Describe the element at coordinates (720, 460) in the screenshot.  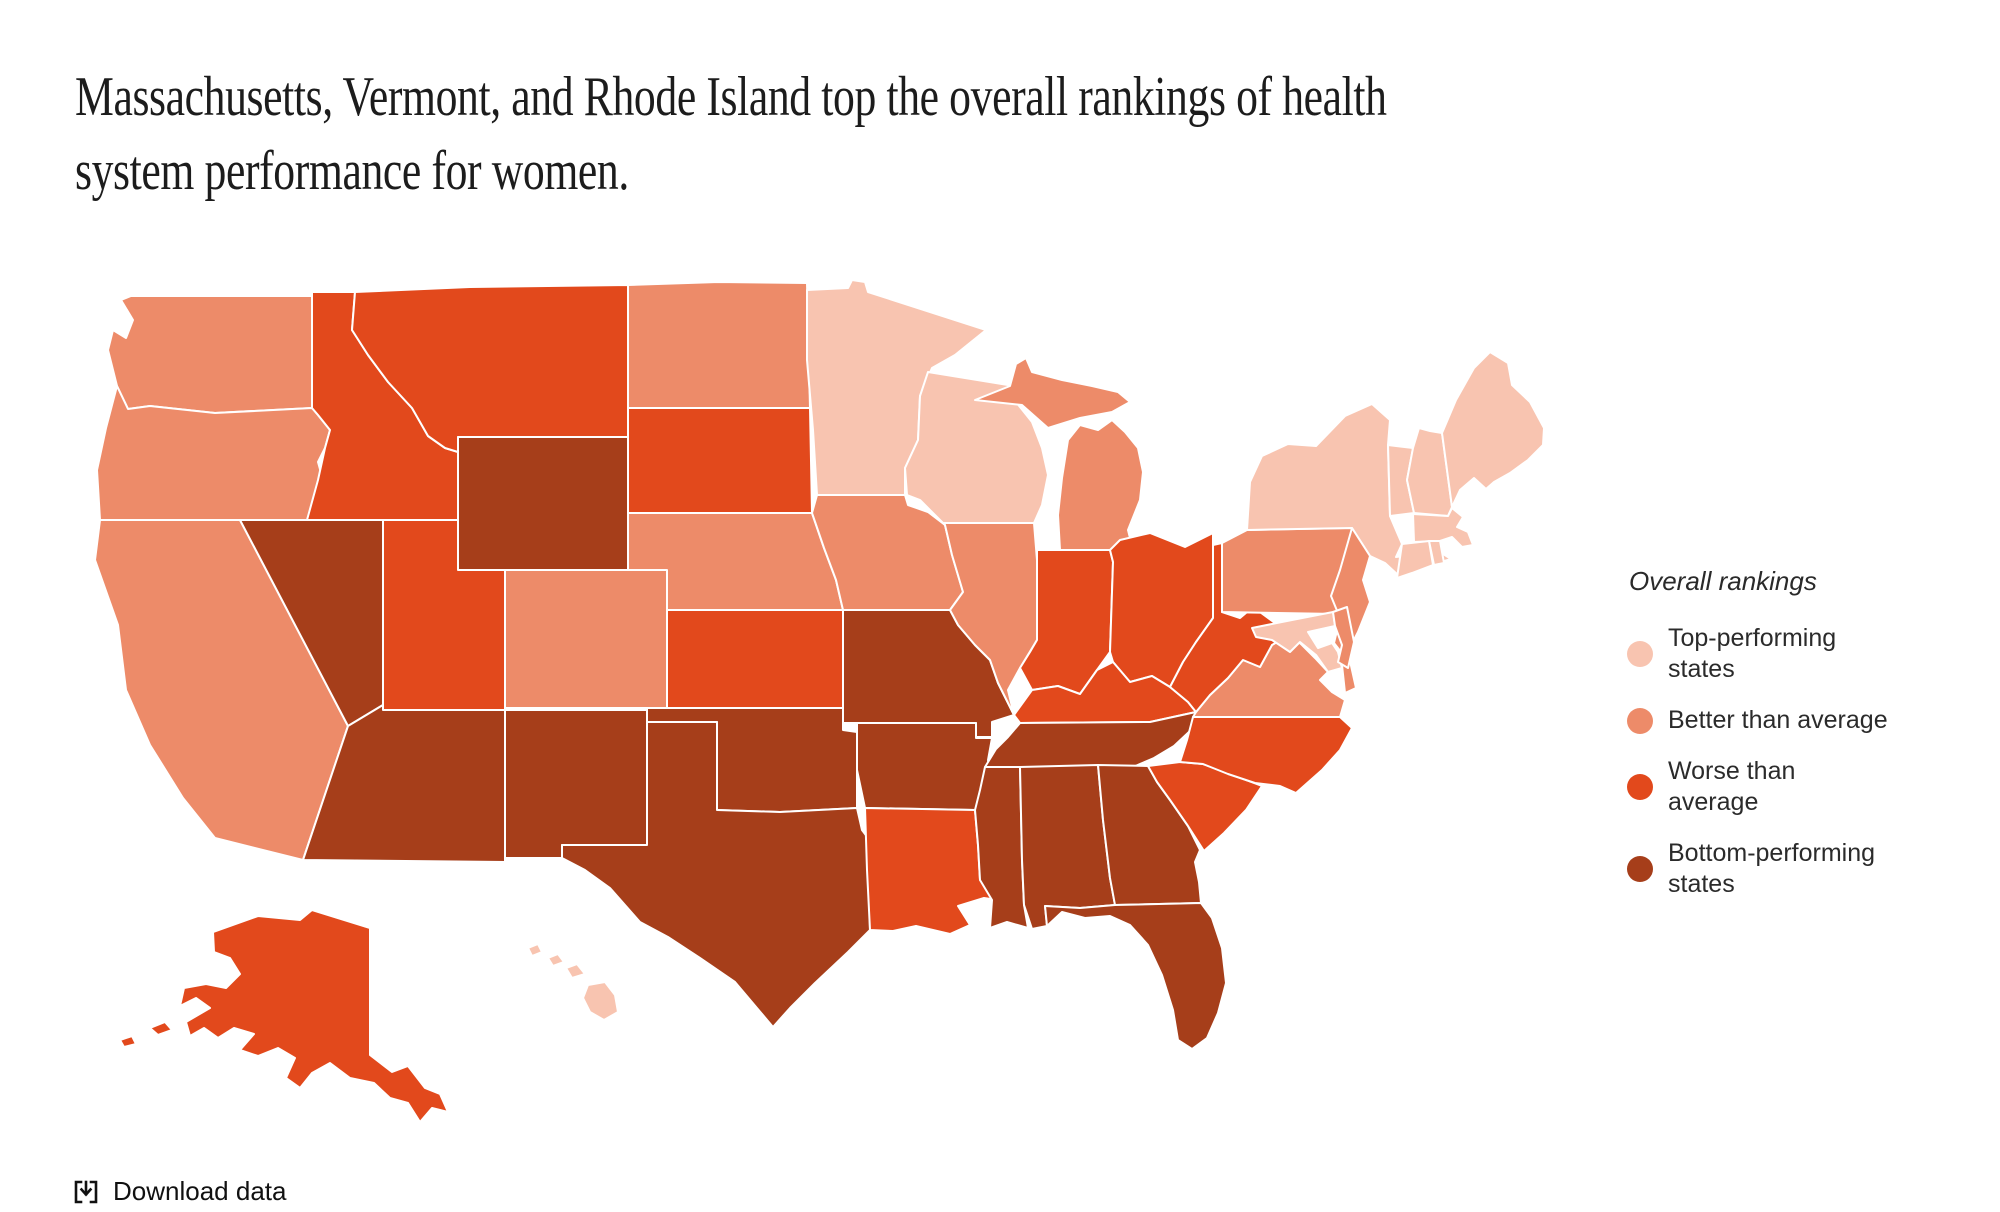
I see `state-south-dakota` at that location.